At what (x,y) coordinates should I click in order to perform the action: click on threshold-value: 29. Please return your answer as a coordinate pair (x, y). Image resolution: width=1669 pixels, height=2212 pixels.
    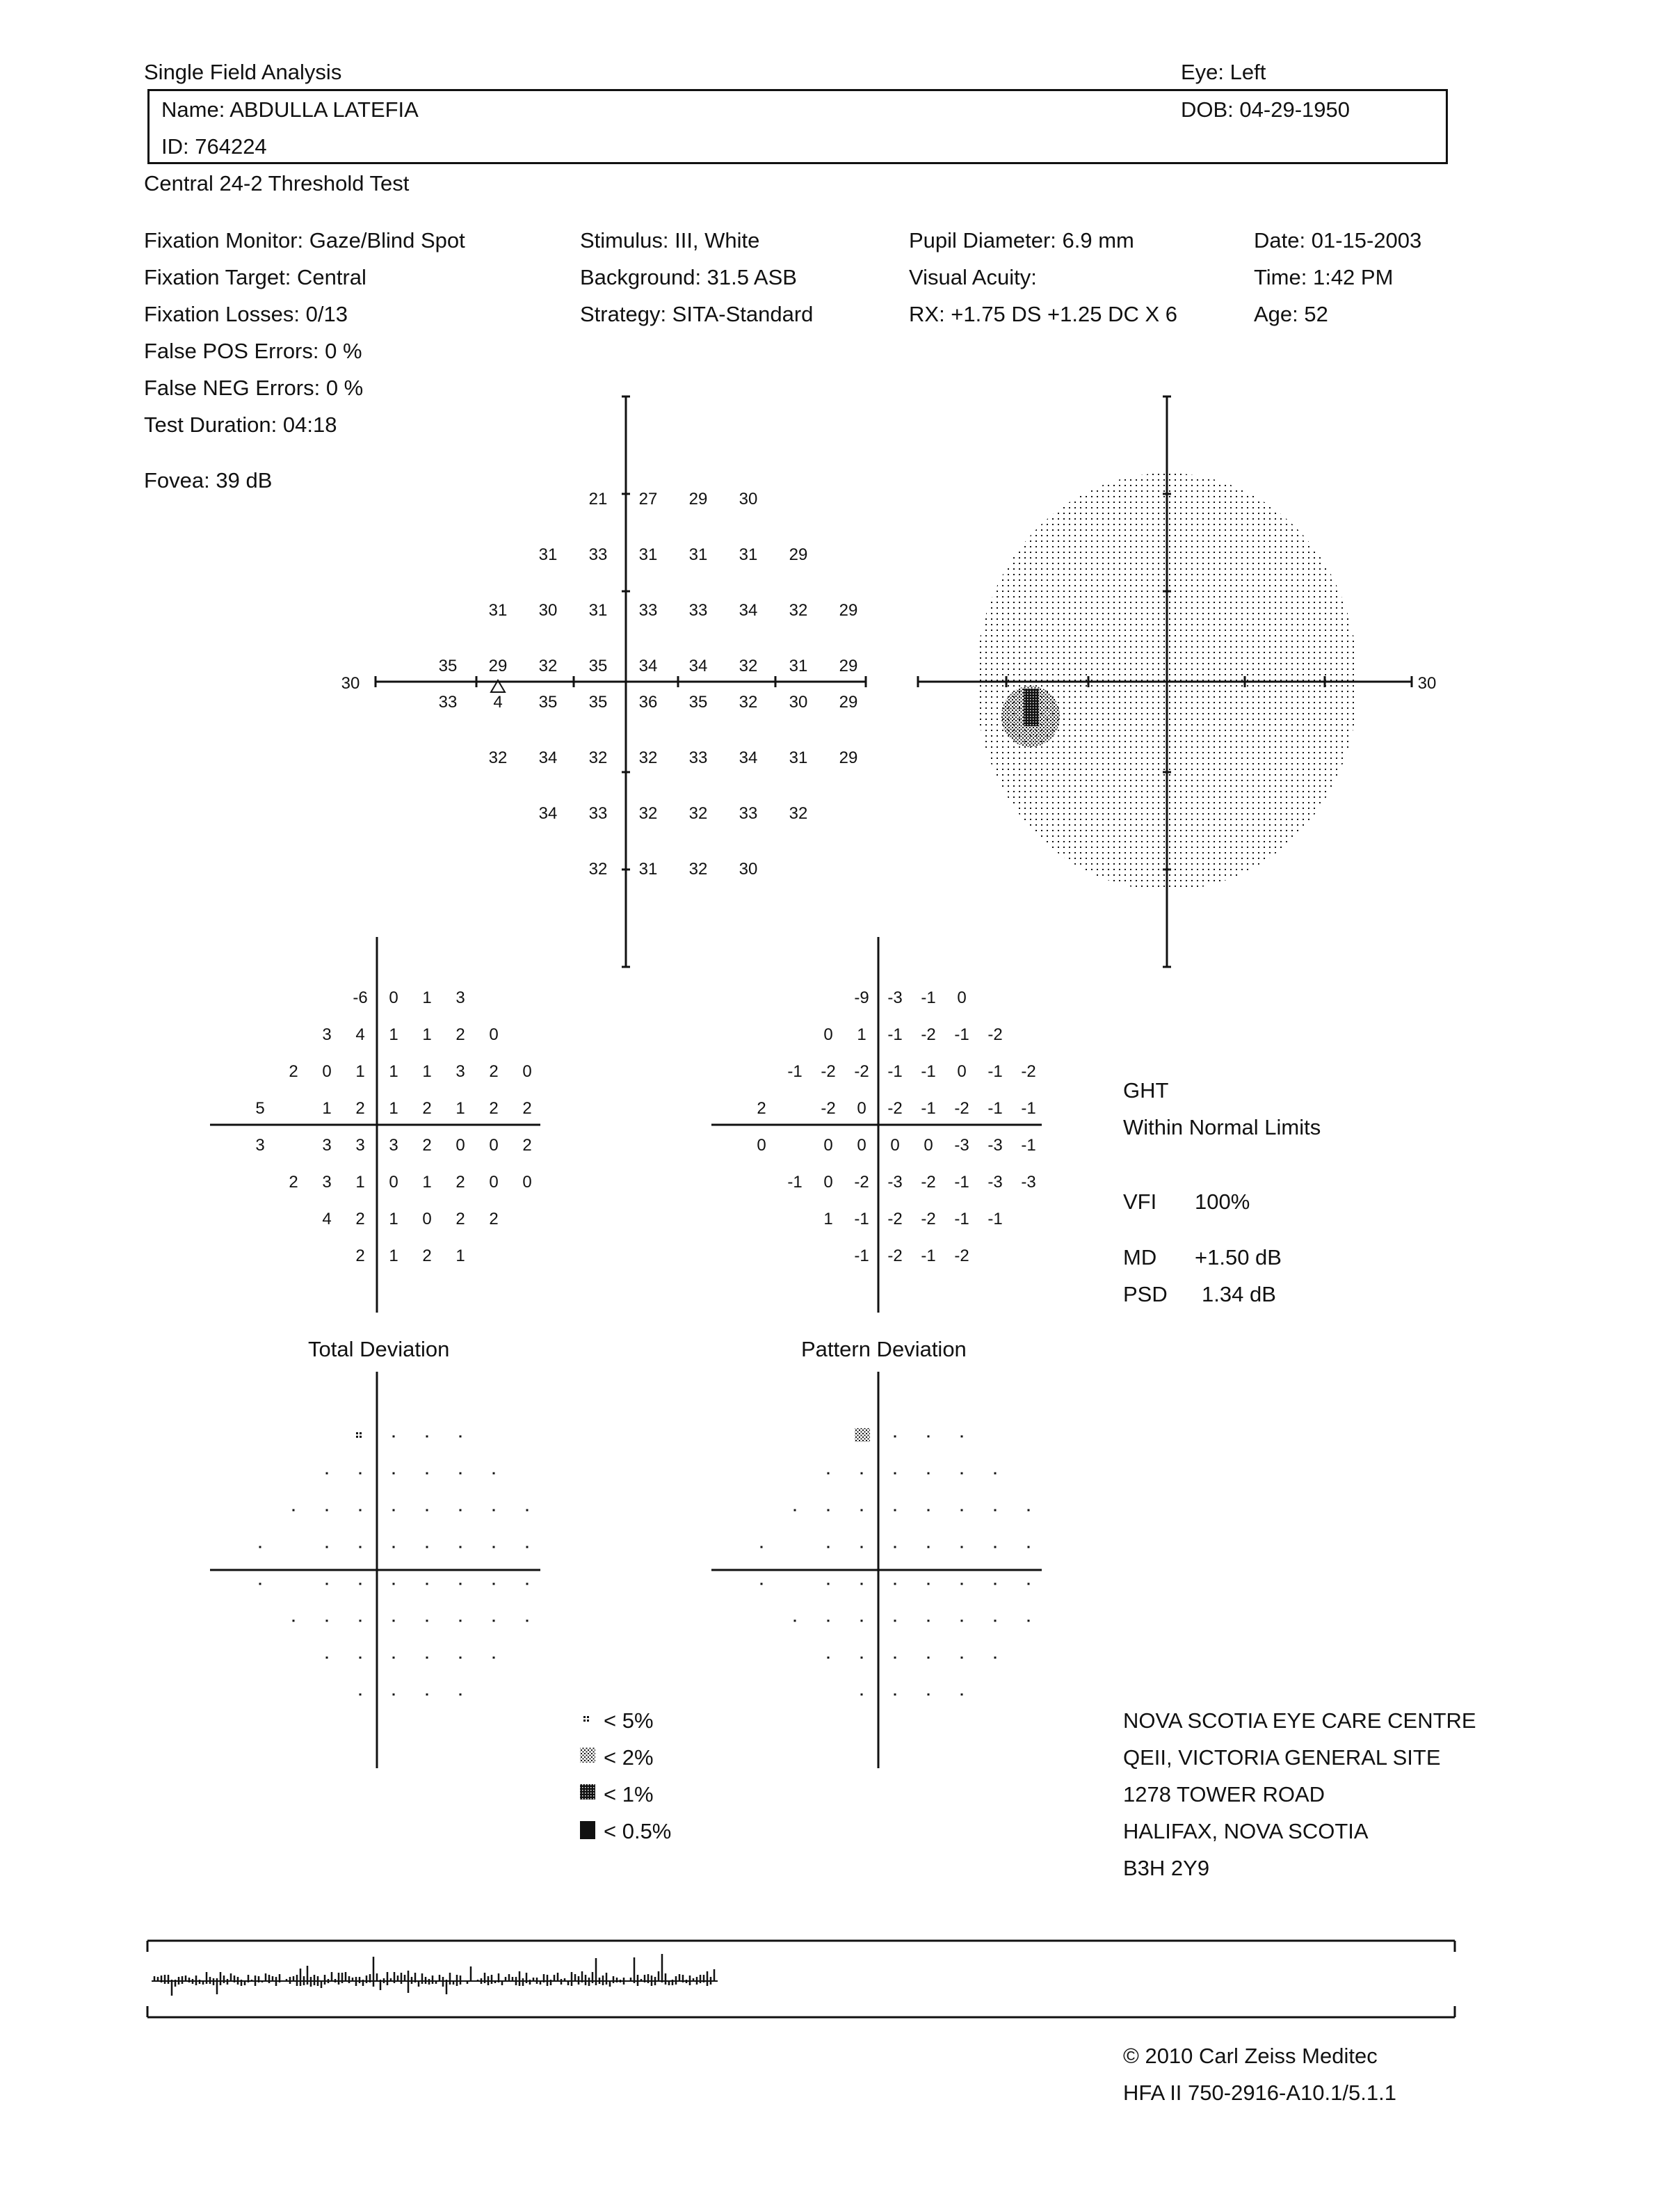
    Looking at the image, I should click on (848, 702).